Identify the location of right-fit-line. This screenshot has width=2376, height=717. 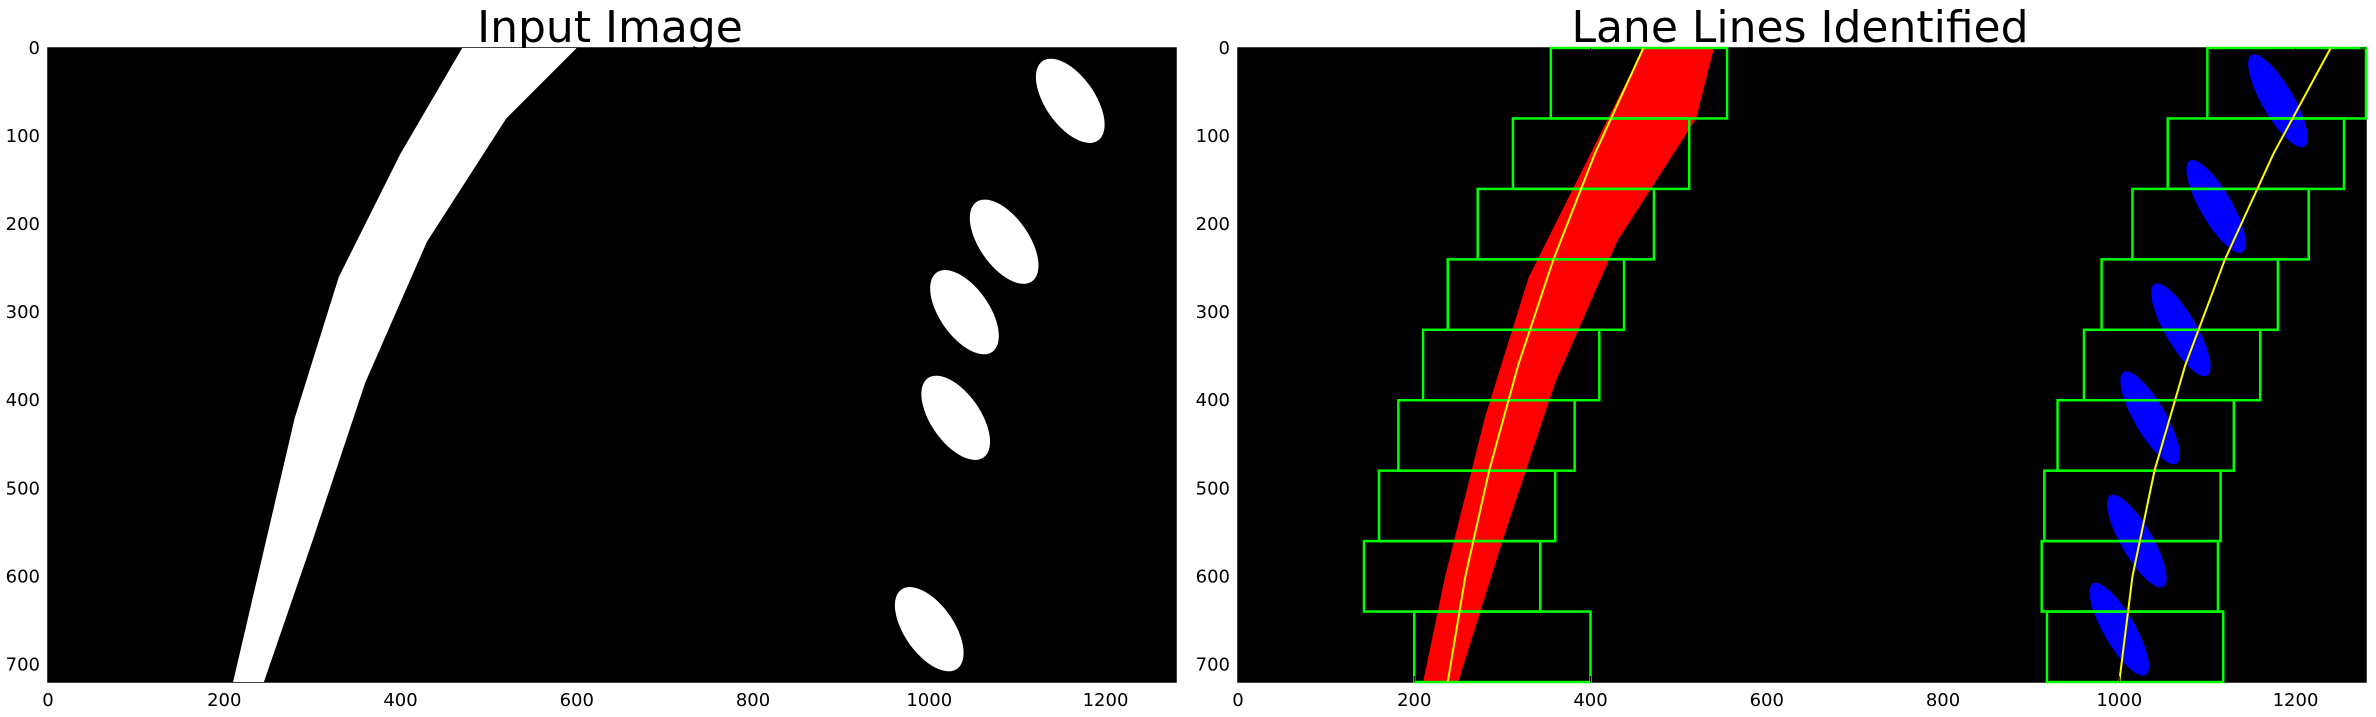
(2225, 365).